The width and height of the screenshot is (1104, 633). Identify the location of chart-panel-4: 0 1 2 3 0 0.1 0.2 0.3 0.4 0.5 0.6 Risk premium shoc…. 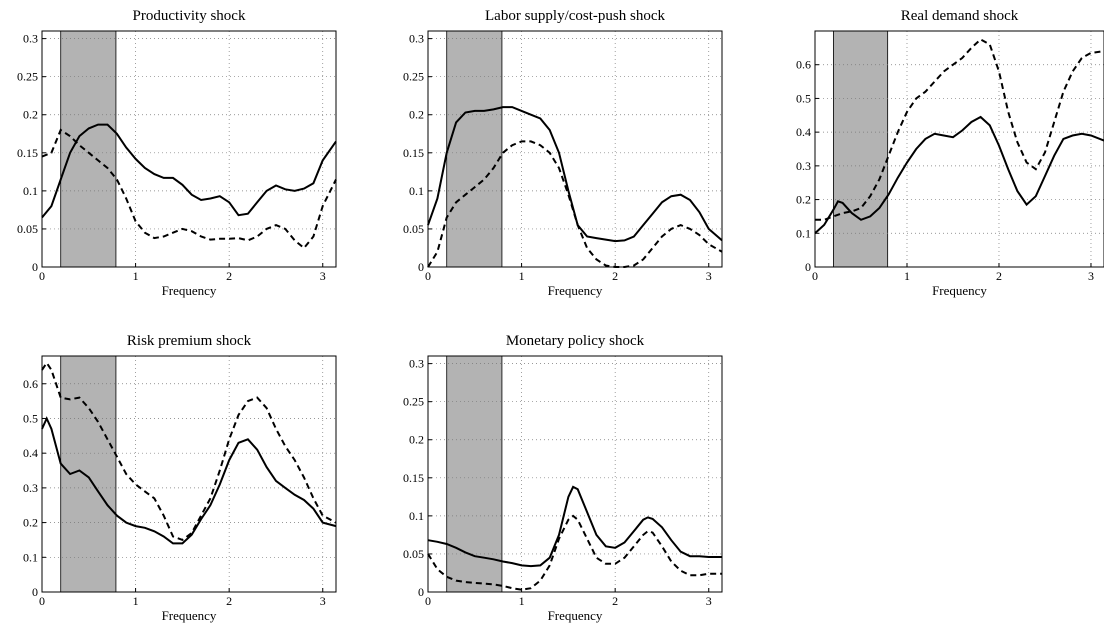
(180, 478).